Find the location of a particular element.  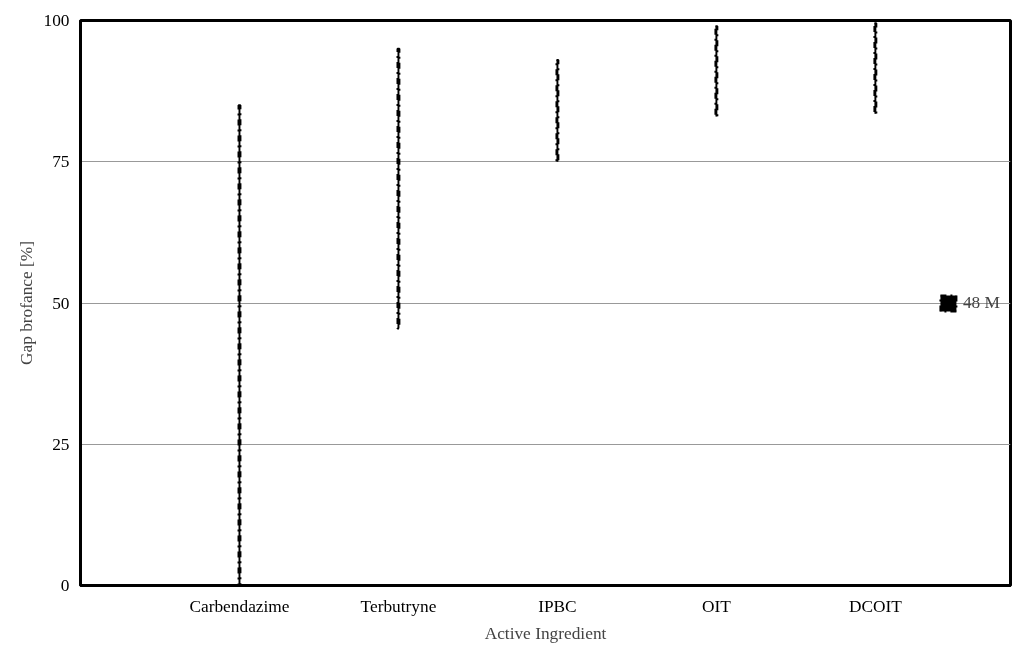

x-axis-title: Active Ingredient is located at coordinates (545, 633).